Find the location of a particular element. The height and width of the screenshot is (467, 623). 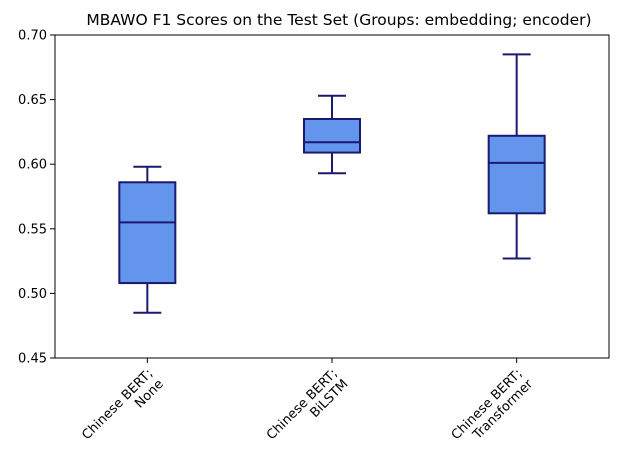

y-tick-label: 0.55 is located at coordinates (32, 229).